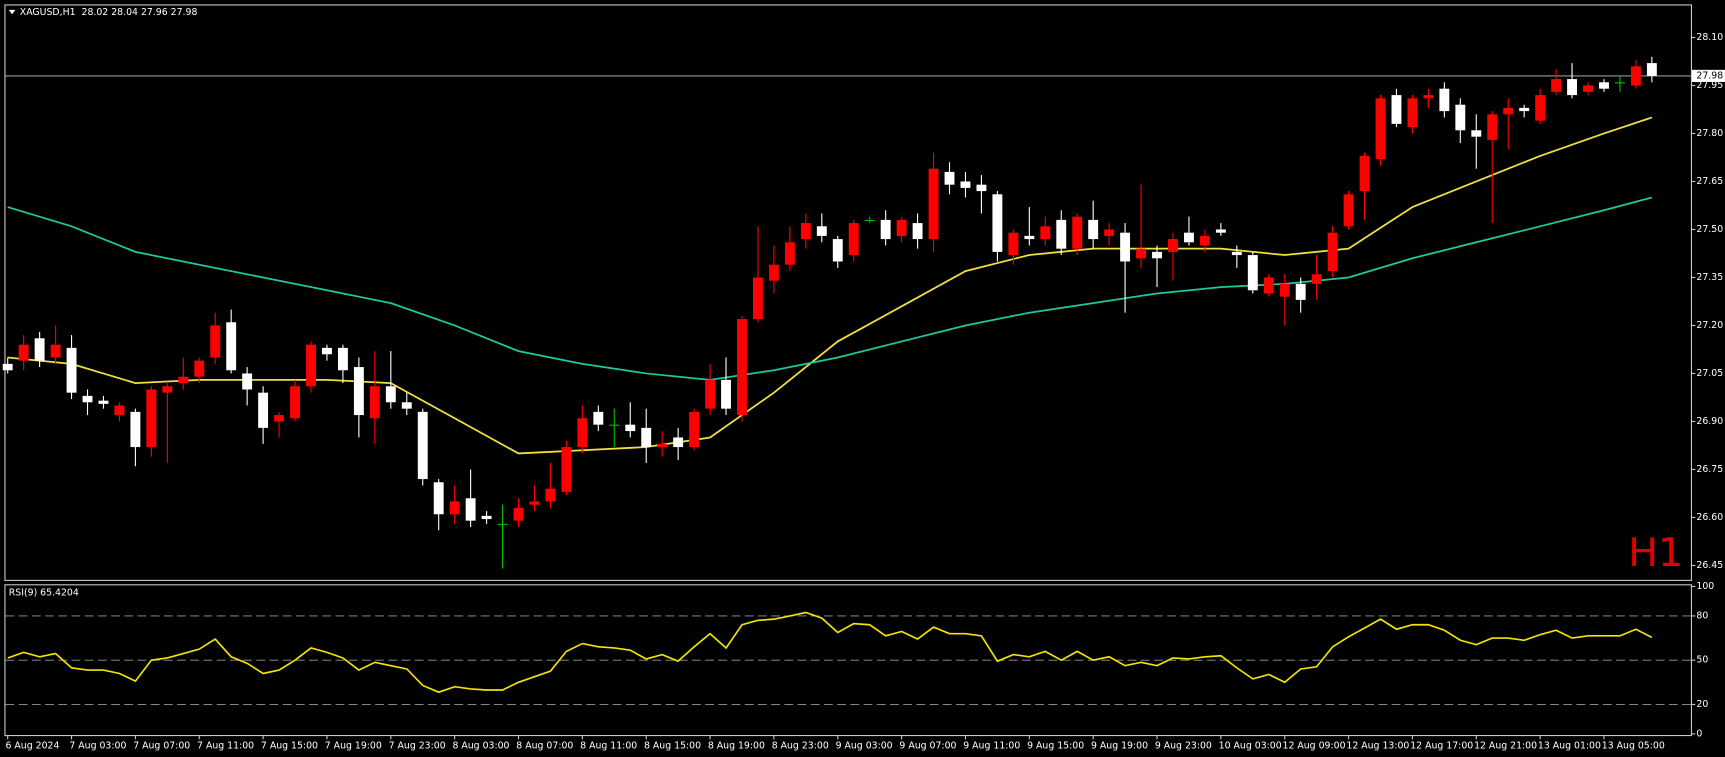 This screenshot has width=1725, height=757. I want to click on x-tick-label: 8 Aug 07:00, so click(544, 745).